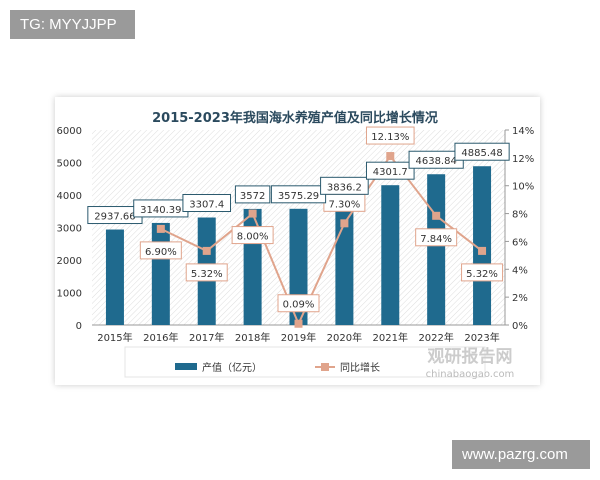  I want to click on right-tick-label: 14%, so click(523, 131).